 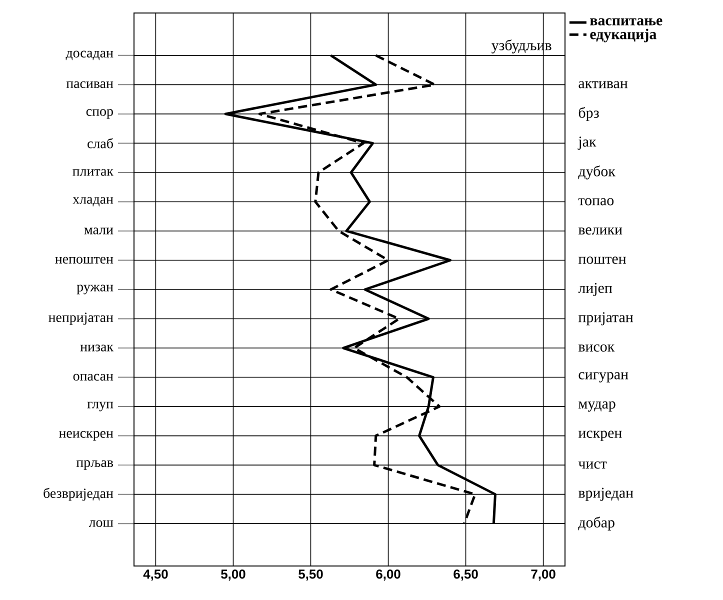 What do you see at coordinates (603, 377) in the screenshot?
I see `y2-tick-label: сигуран` at bounding box center [603, 377].